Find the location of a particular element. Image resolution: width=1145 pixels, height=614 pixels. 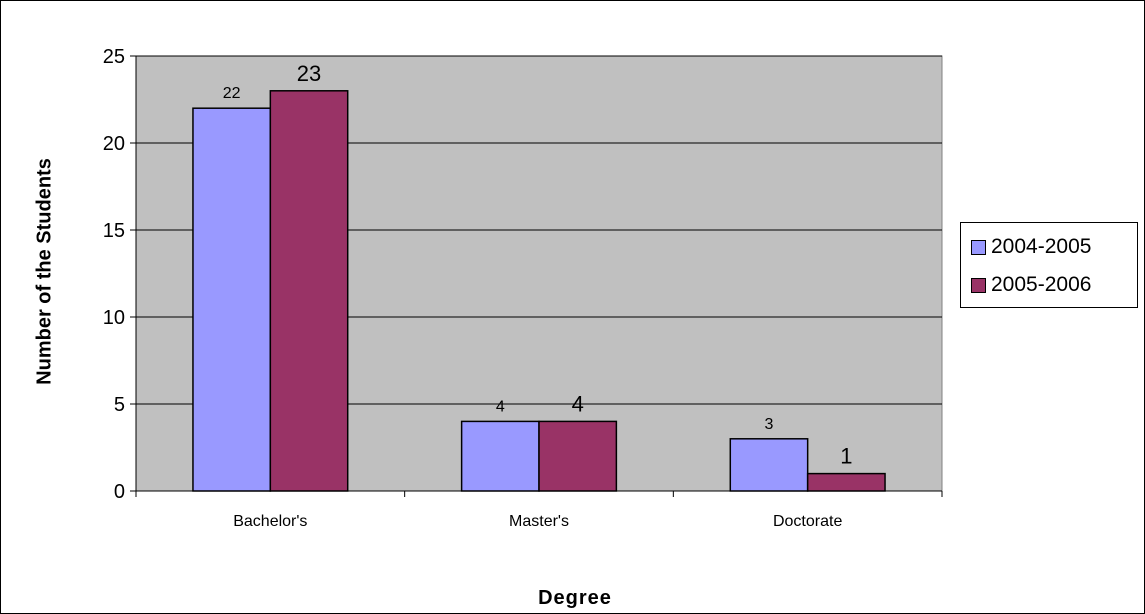

y-tick-label: 15 is located at coordinates (114, 231).